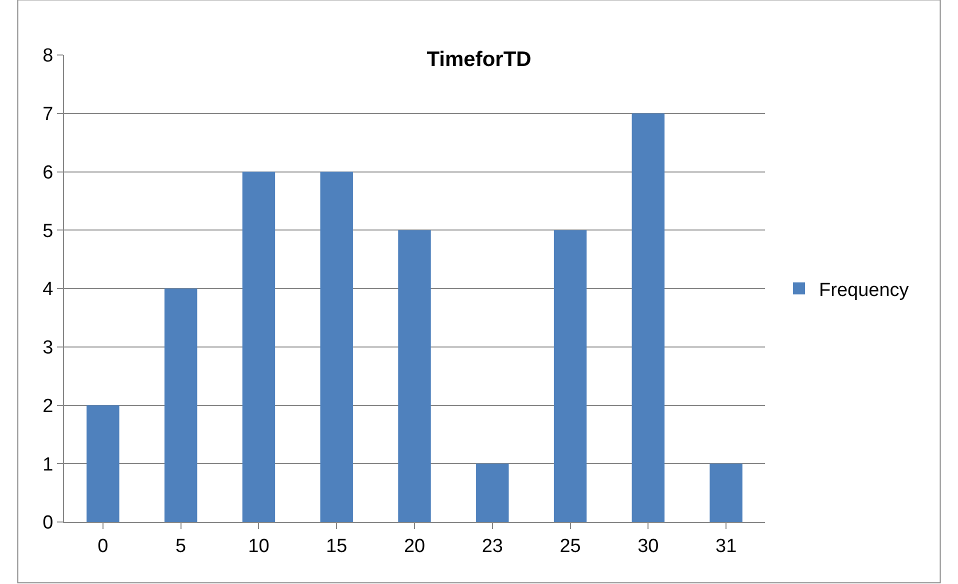 The width and height of the screenshot is (958, 584). Describe the element at coordinates (479, 59) in the screenshot. I see `chart-title: TimeforTD` at that location.